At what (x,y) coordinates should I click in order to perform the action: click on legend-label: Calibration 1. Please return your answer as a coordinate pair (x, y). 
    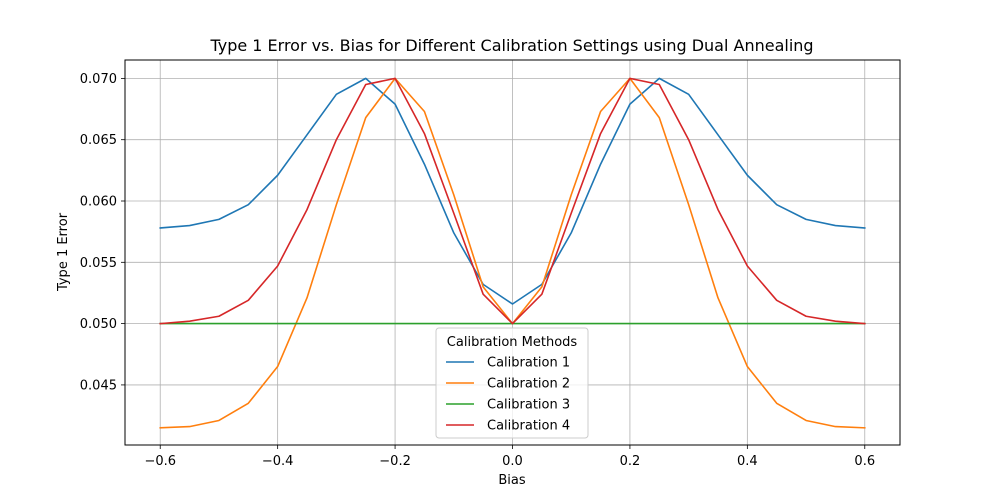
    Looking at the image, I should click on (528, 363).